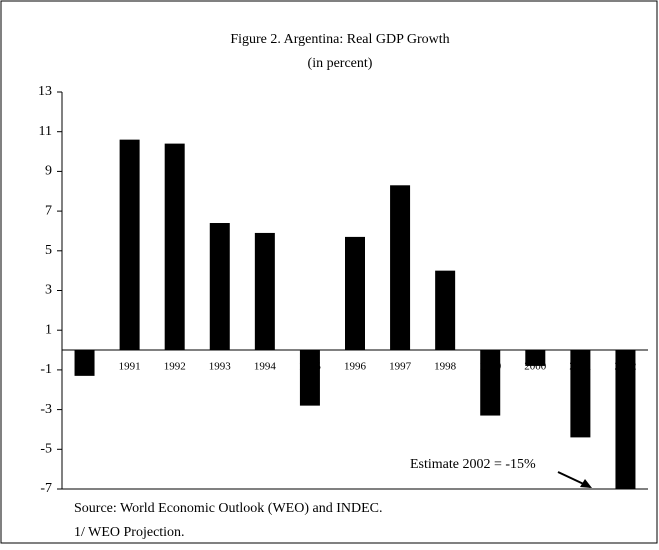  I want to click on arrow-head, so click(586, 483).